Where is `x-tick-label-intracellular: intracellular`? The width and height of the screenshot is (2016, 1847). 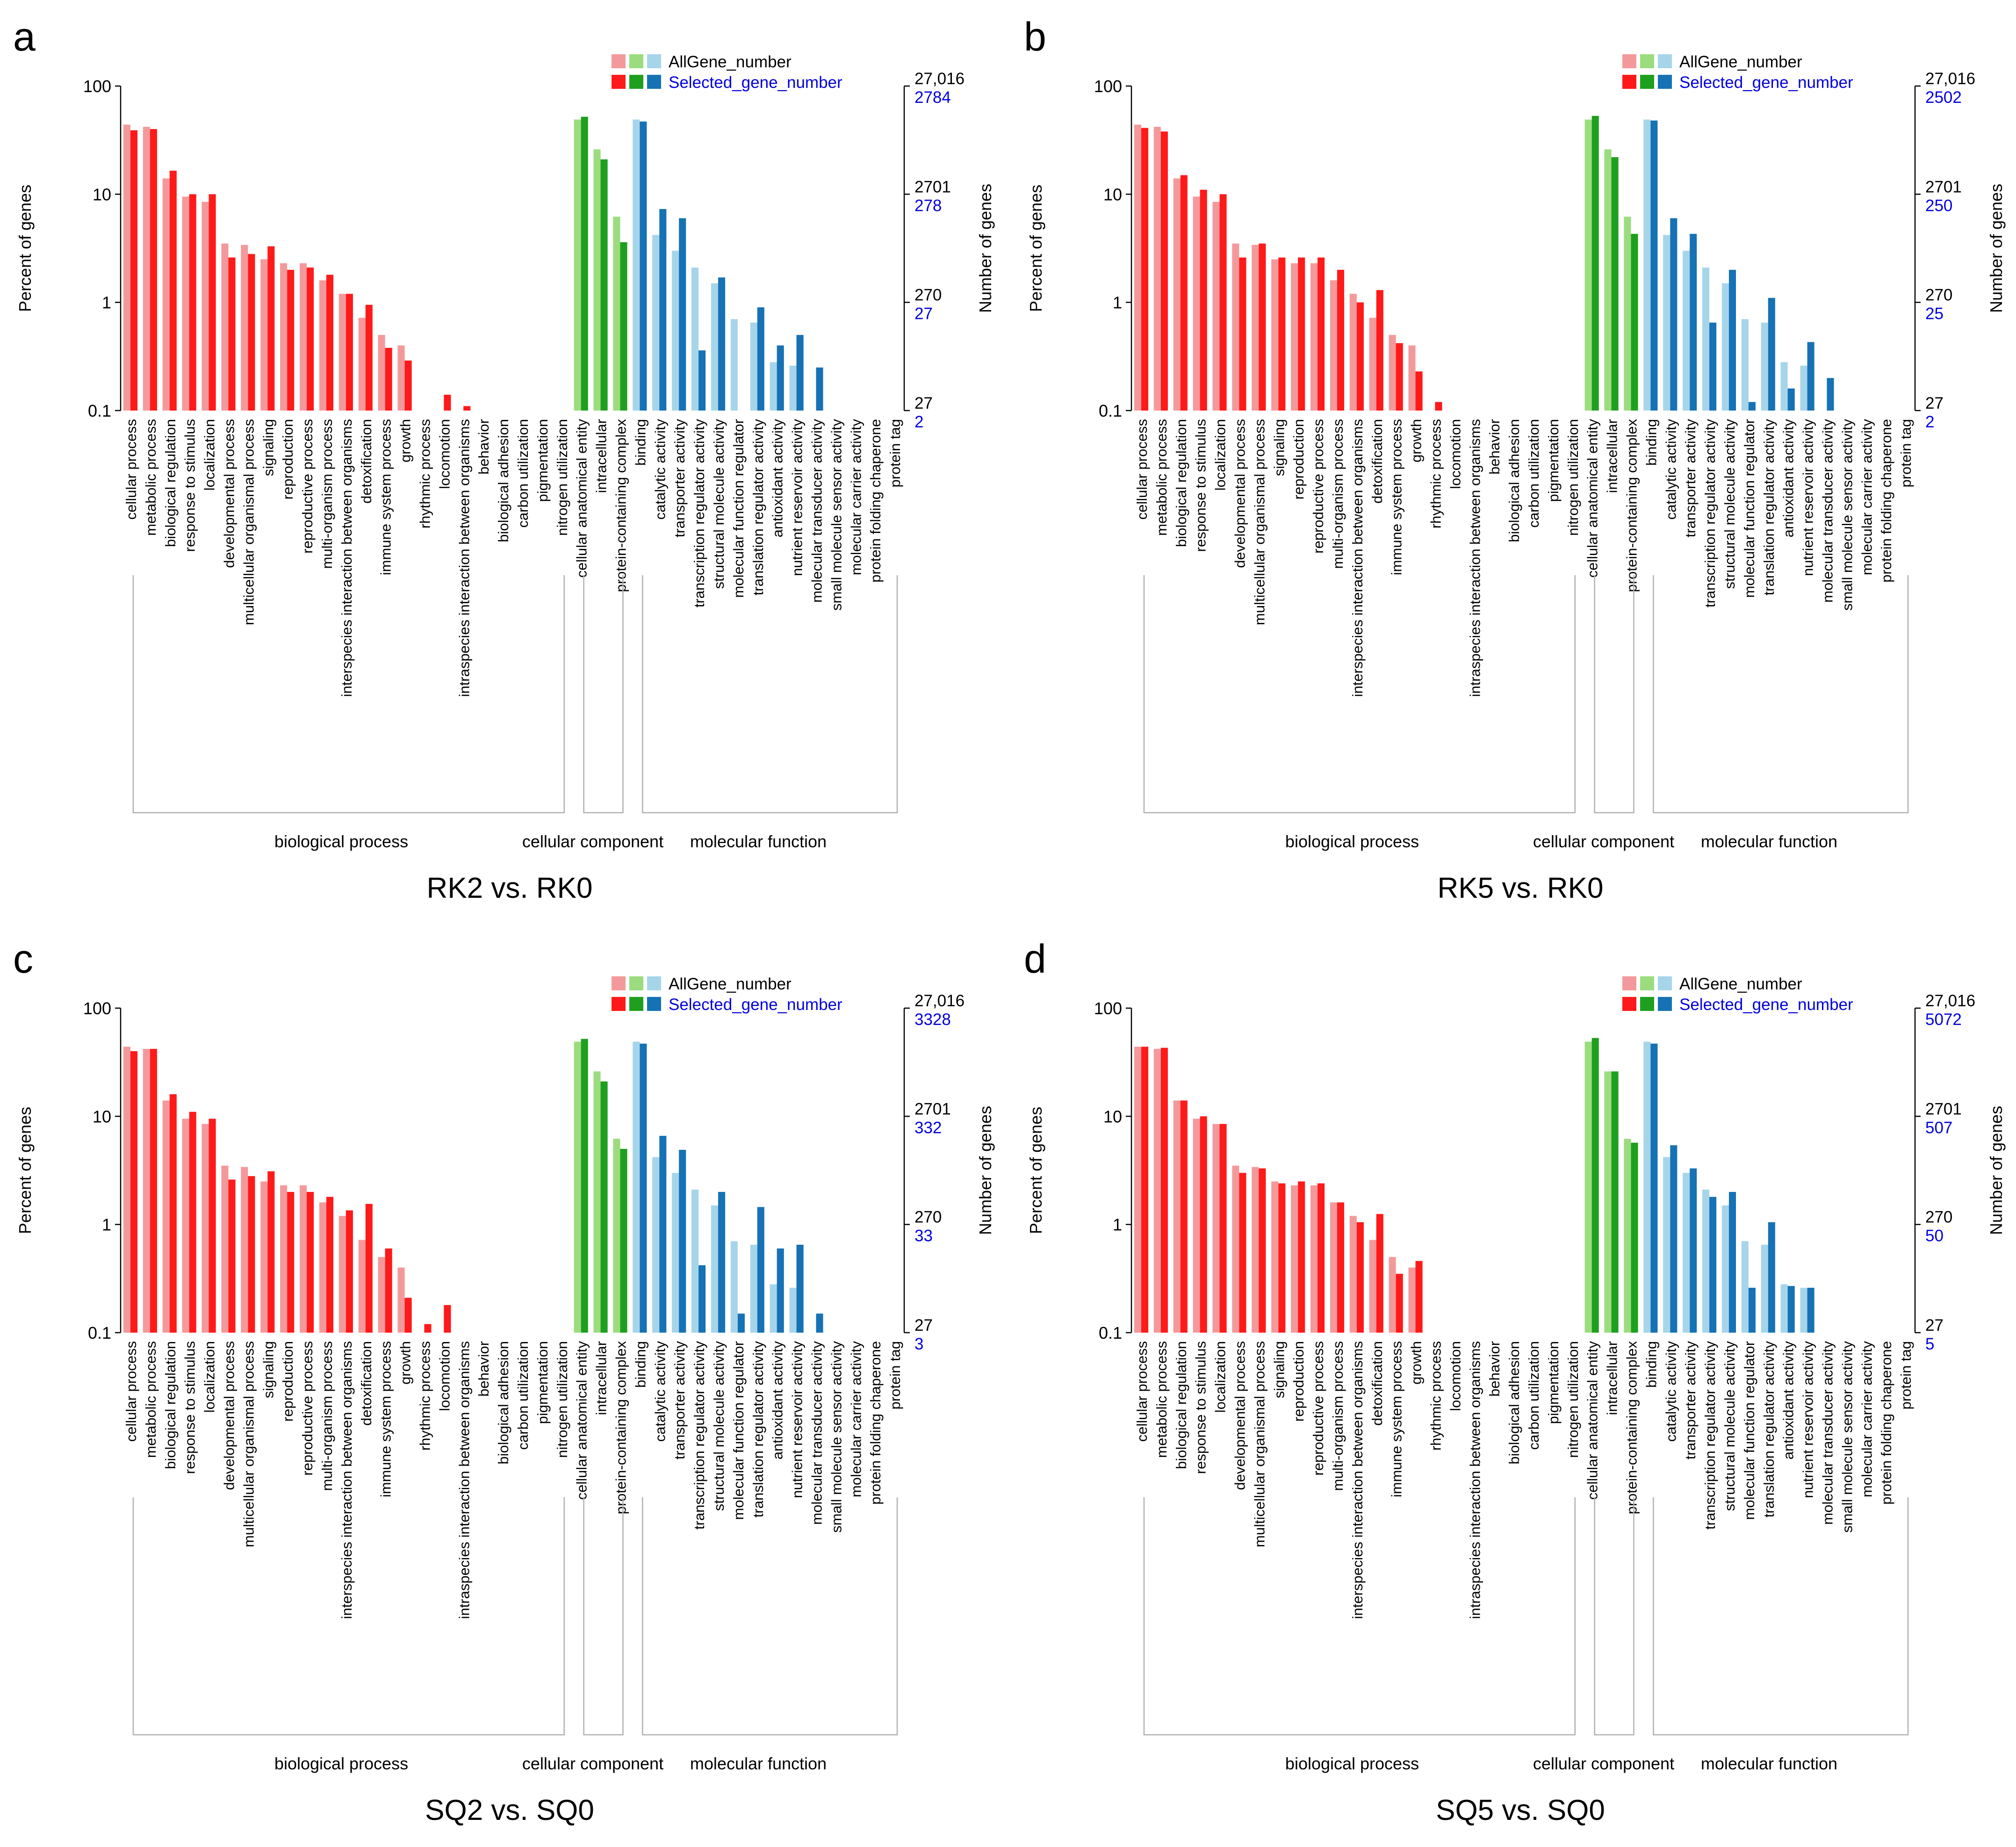 x-tick-label-intracellular: intracellular is located at coordinates (601, 456).